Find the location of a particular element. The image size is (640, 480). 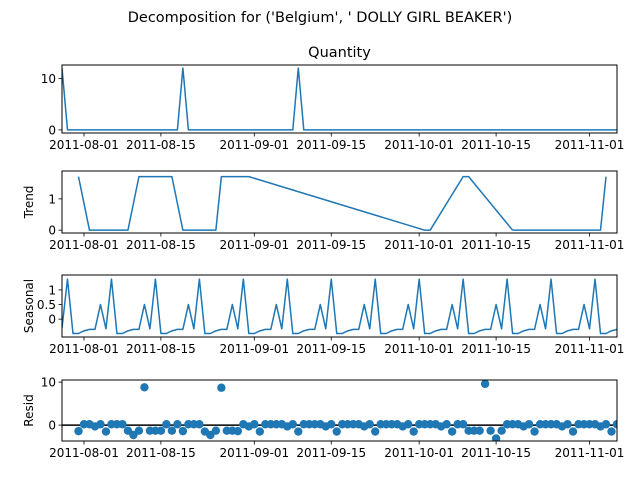

seasonal-ytick-label: 0.5 is located at coordinates (46, 305).